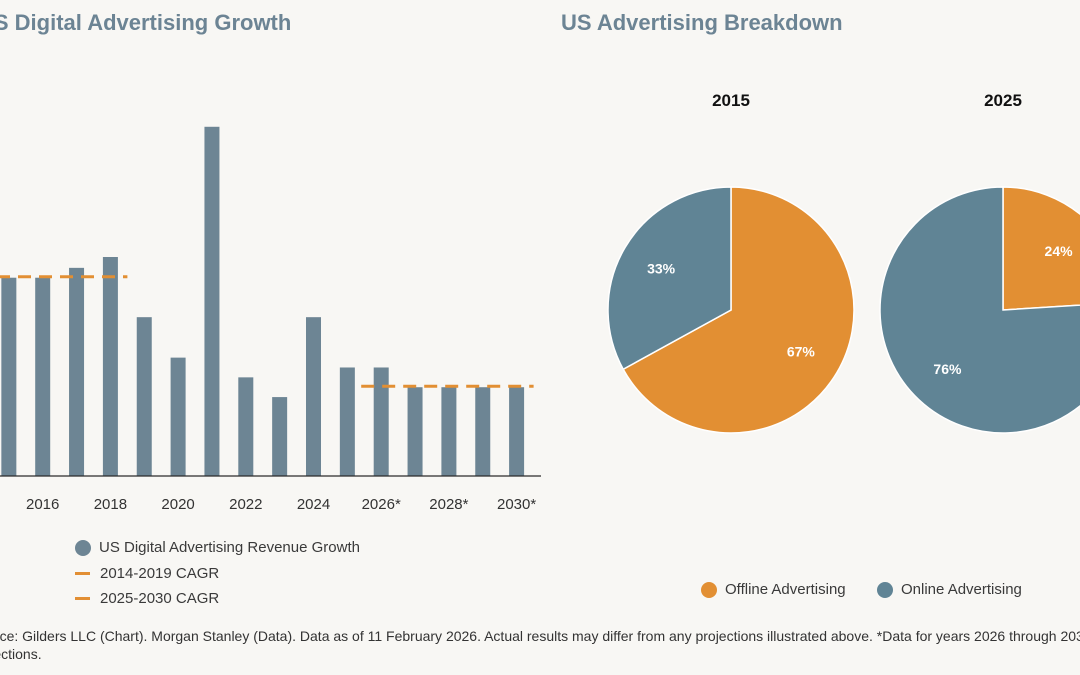 Image resolution: width=1080 pixels, height=675 pixels. Describe the element at coordinates (483, 431) in the screenshot. I see `bar-2029-projected` at that location.